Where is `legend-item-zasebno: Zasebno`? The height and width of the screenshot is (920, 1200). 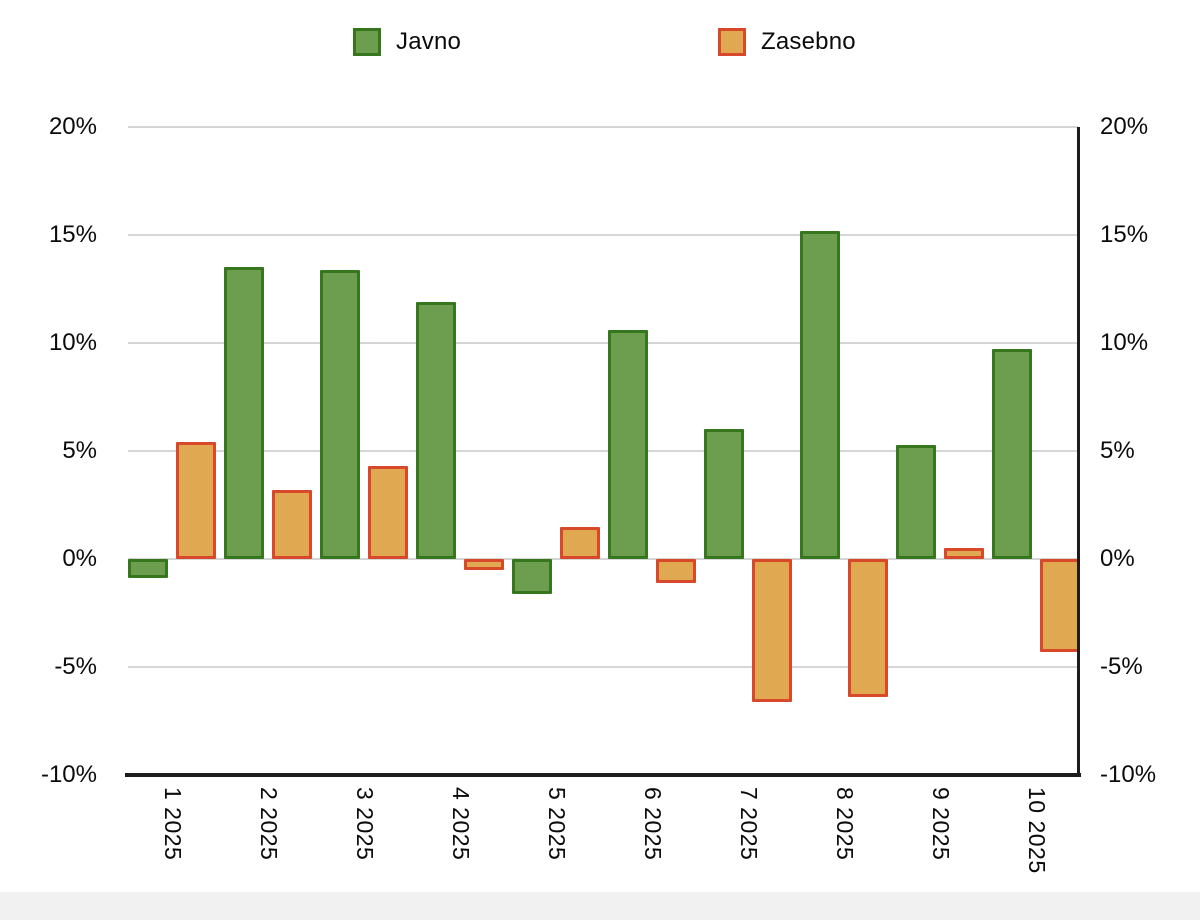 legend-item-zasebno: Zasebno is located at coordinates (787, 42).